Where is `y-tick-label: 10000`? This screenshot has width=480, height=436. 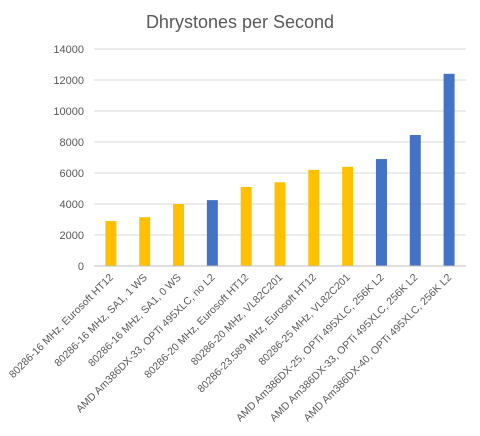 y-tick-label: 10000 is located at coordinates (68, 112).